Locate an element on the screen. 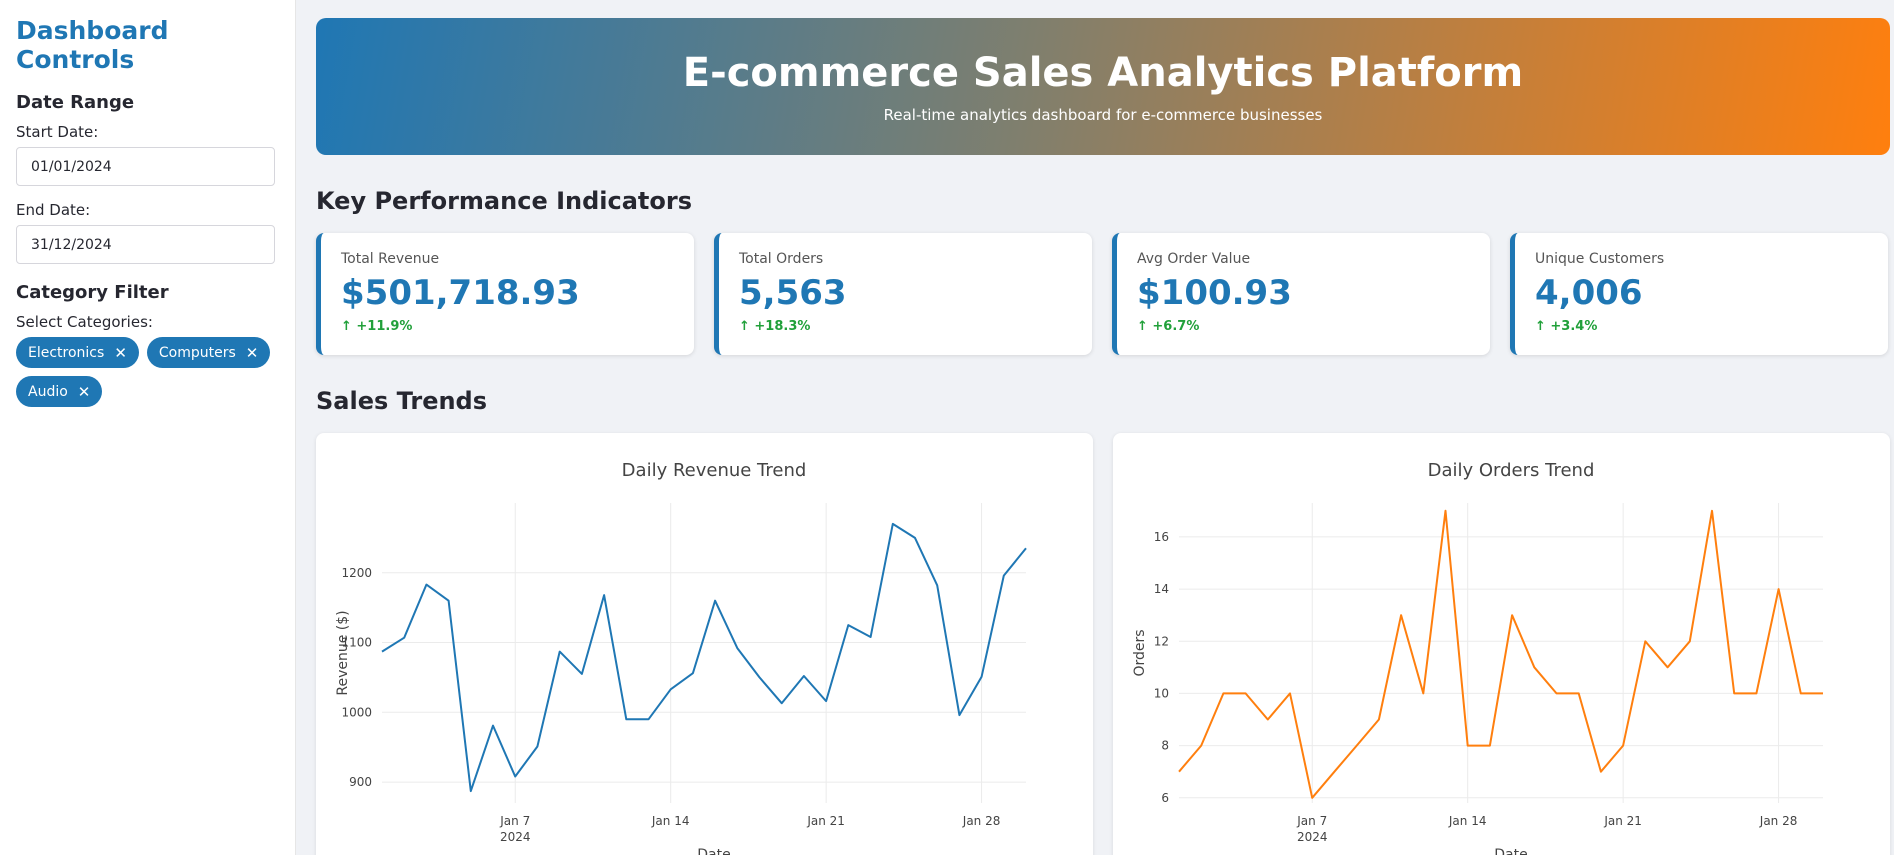 Image resolution: width=1894 pixels, height=855 pixels. y-tick-label: 1200 is located at coordinates (356, 573).